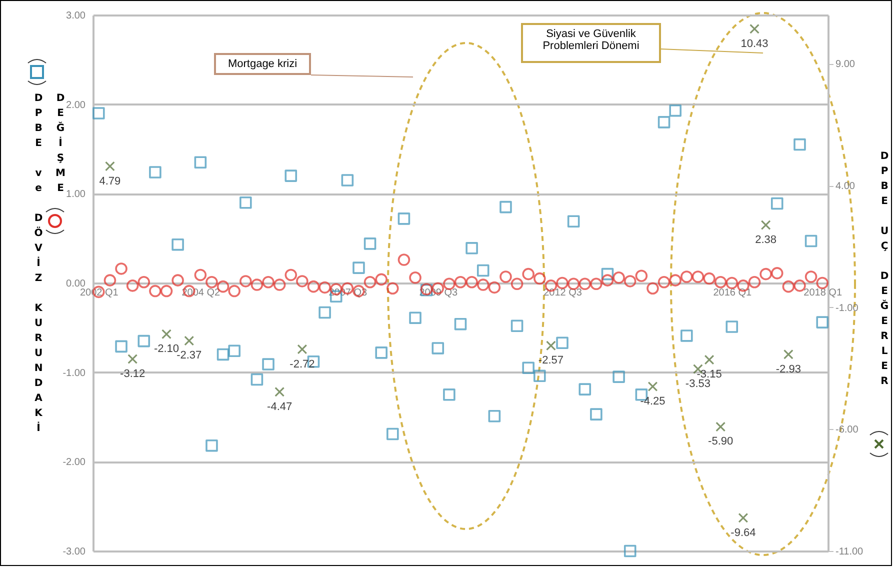  Describe the element at coordinates (846, 186) in the screenshot. I see `y2-tick-label: 4.00` at that location.